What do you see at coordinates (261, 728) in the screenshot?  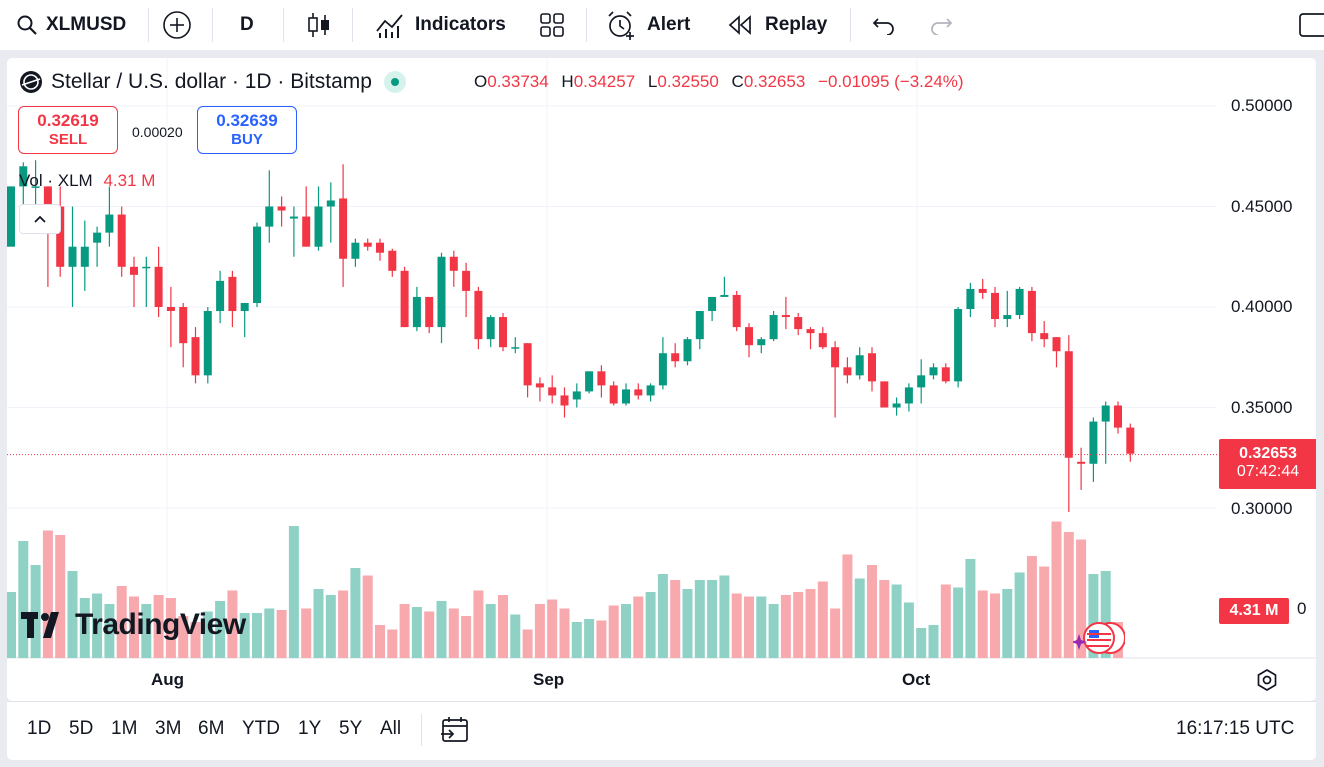 I see `range-ytd-button: YTD` at bounding box center [261, 728].